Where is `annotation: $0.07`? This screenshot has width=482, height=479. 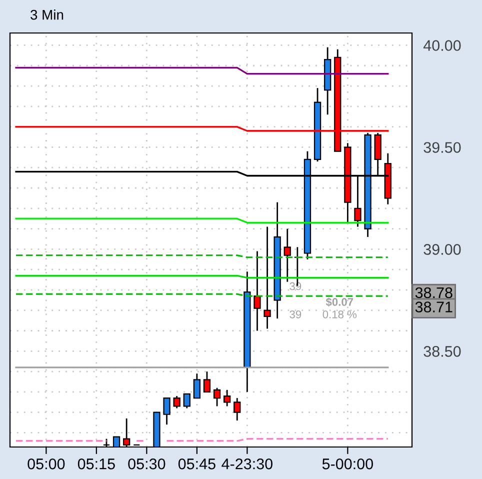
annotation: $0.07 is located at coordinates (340, 302).